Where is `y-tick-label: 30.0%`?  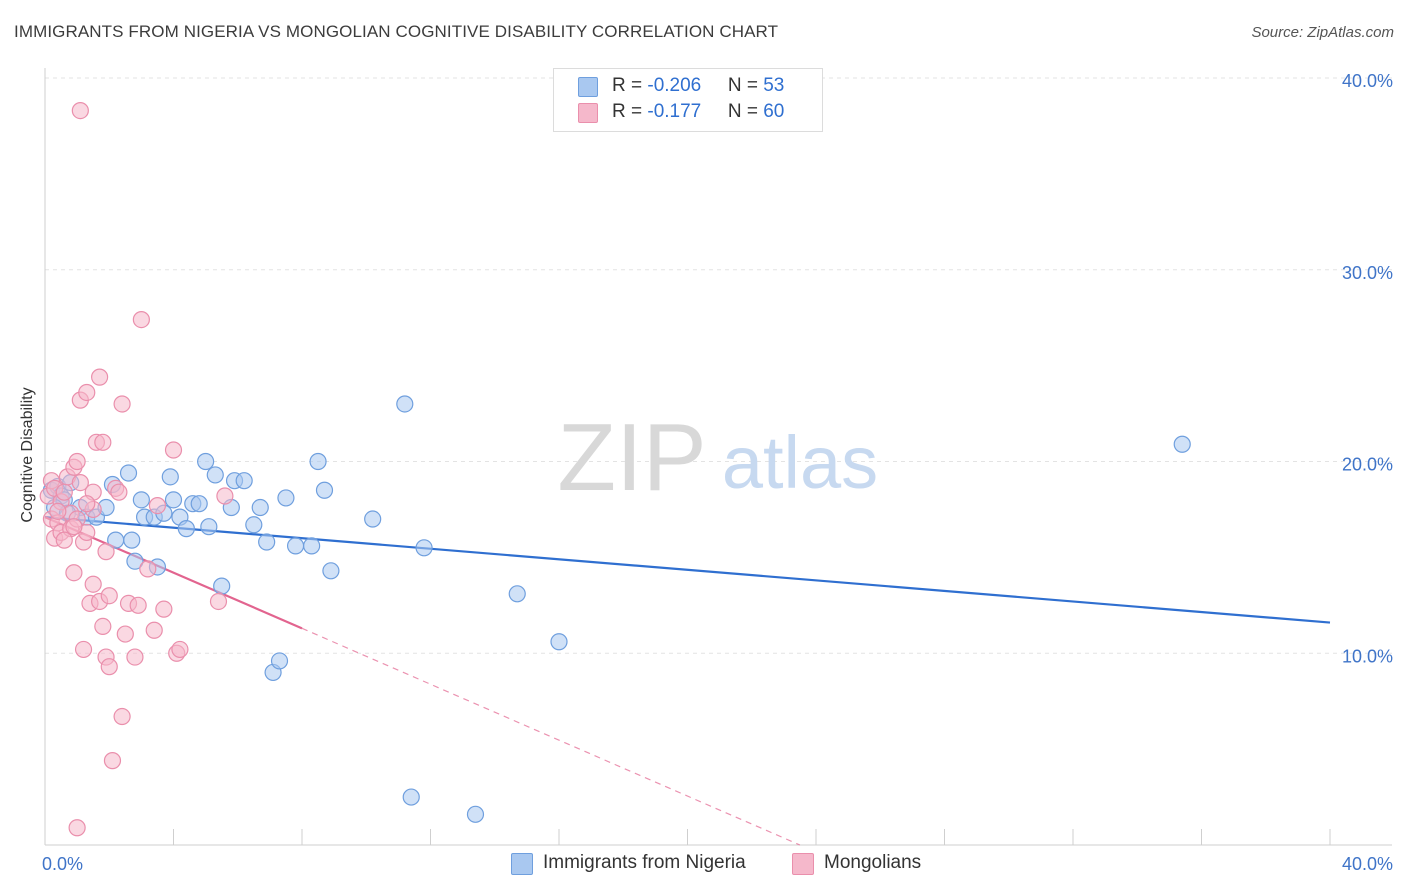 y-tick-label: 30.0% is located at coordinates (1367, 273).